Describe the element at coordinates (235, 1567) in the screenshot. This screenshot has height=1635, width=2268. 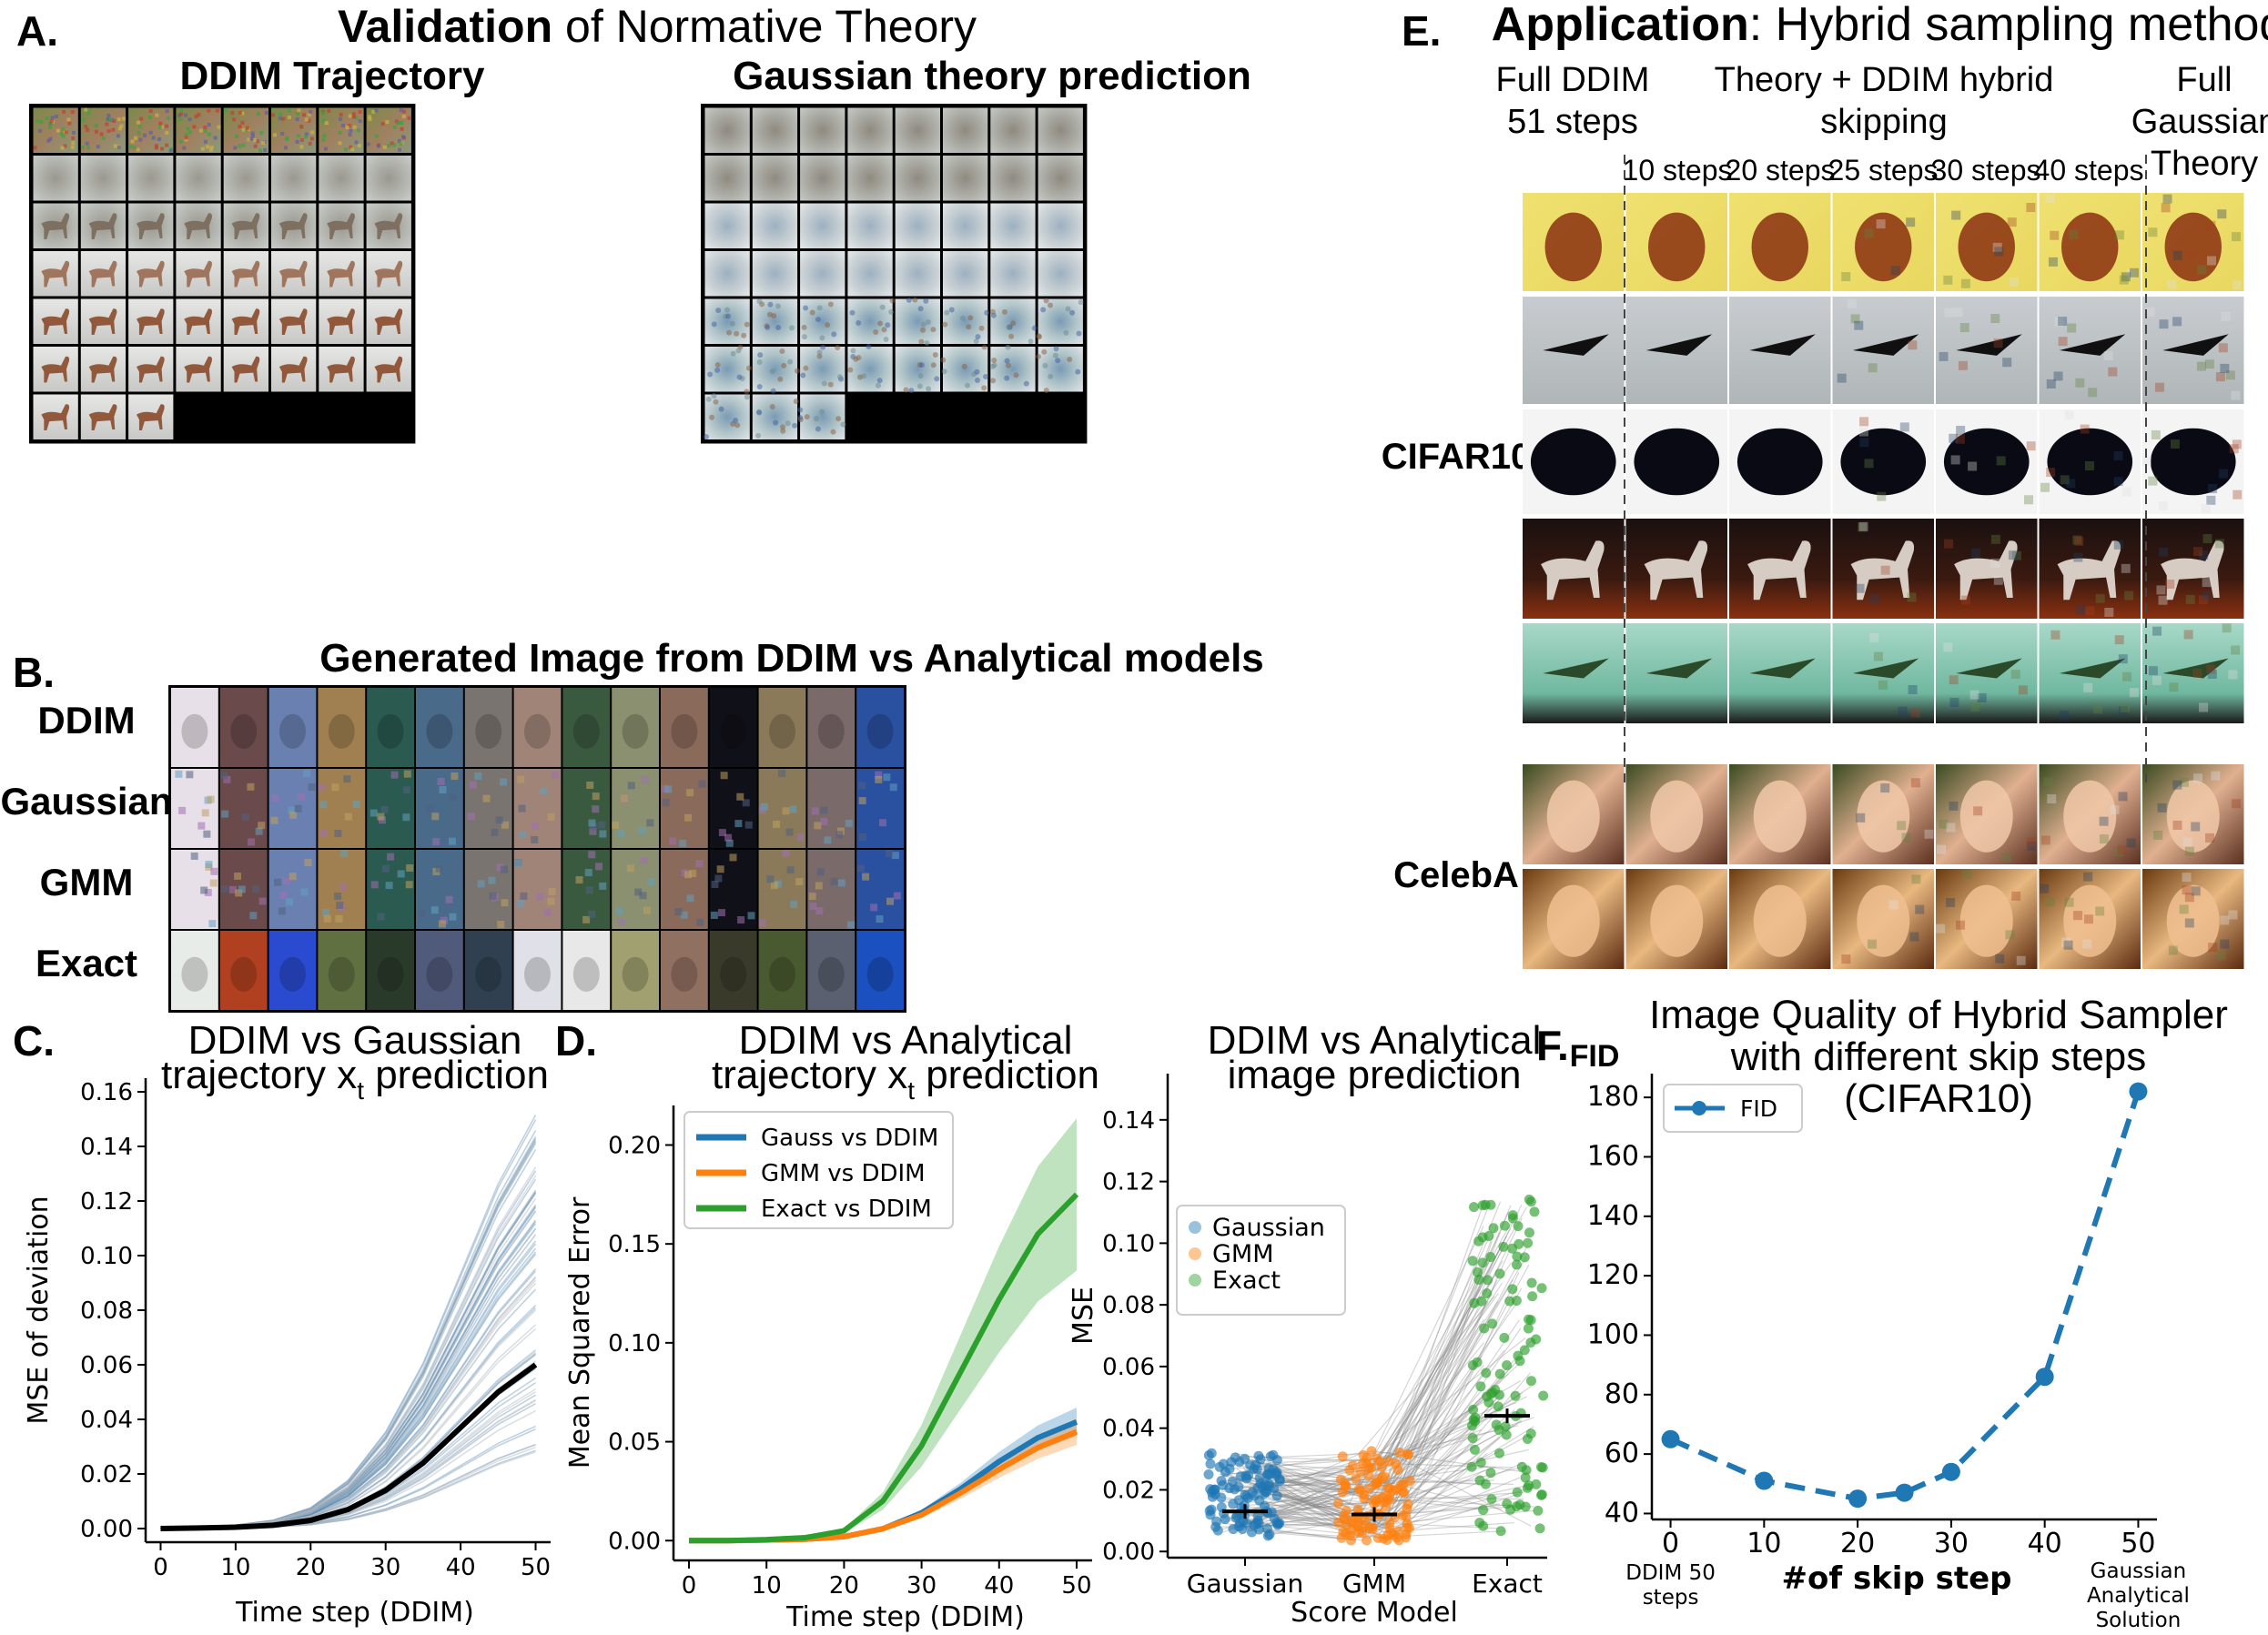
I see `x-tick-label: 10` at that location.